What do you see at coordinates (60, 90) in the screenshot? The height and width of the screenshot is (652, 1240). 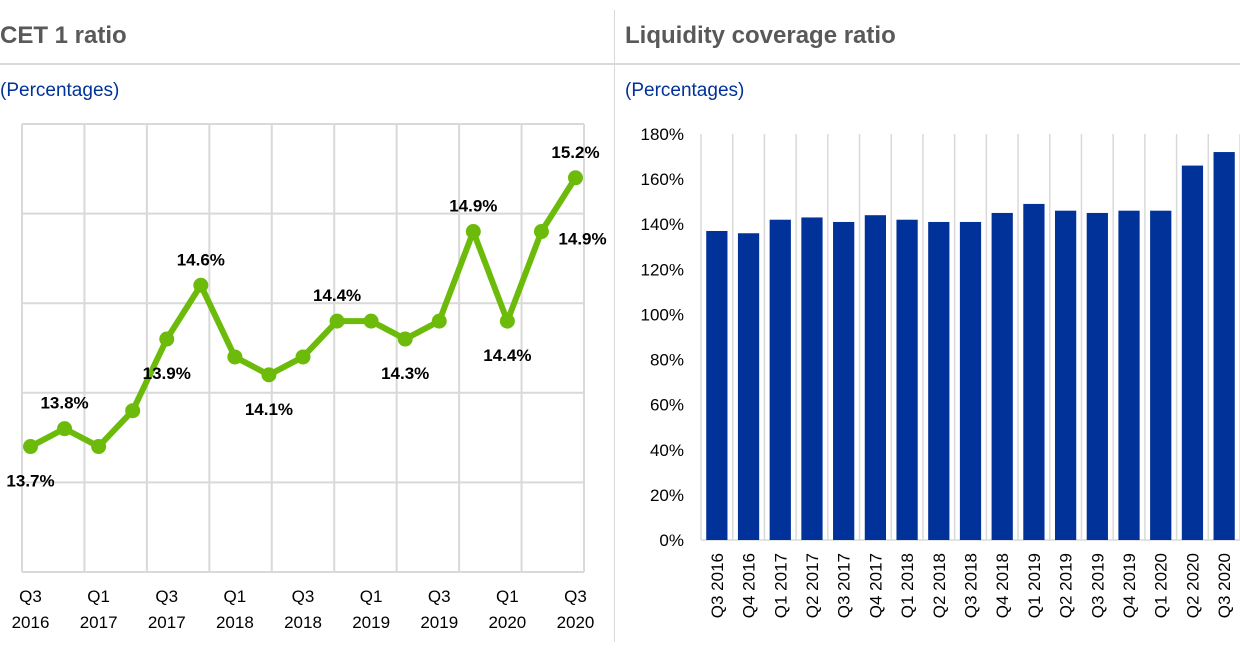 I see `cet1-subtitle: (Percentages)` at bounding box center [60, 90].